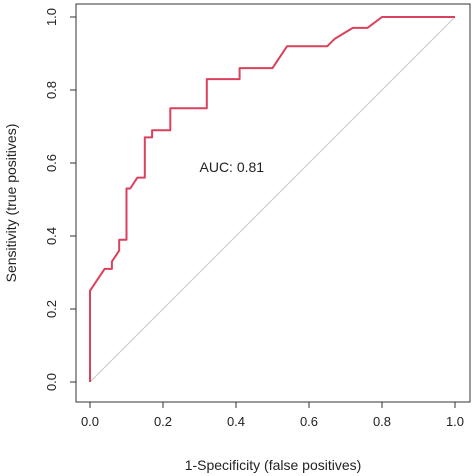  What do you see at coordinates (309, 421) in the screenshot?
I see `x-tick-label: 0.6` at bounding box center [309, 421].